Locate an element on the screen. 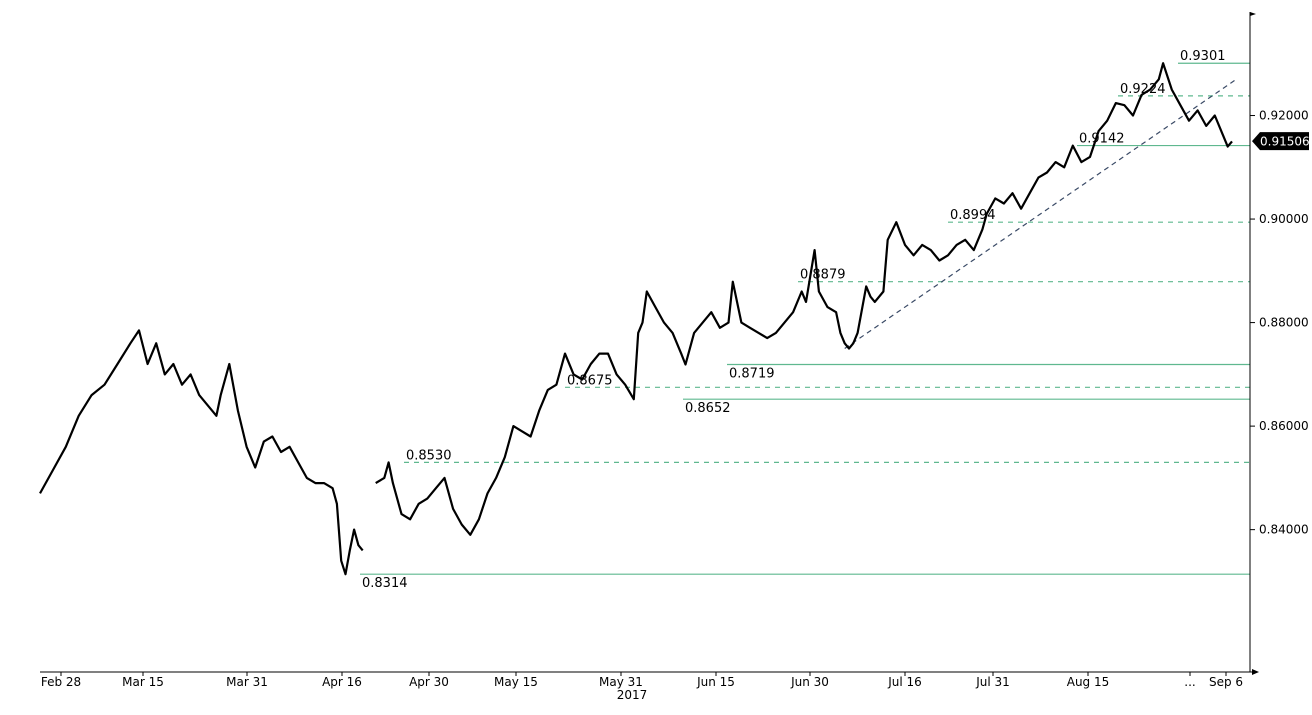 The width and height of the screenshot is (1312, 715). level-label-0.8994: 0.8994 is located at coordinates (973, 215).